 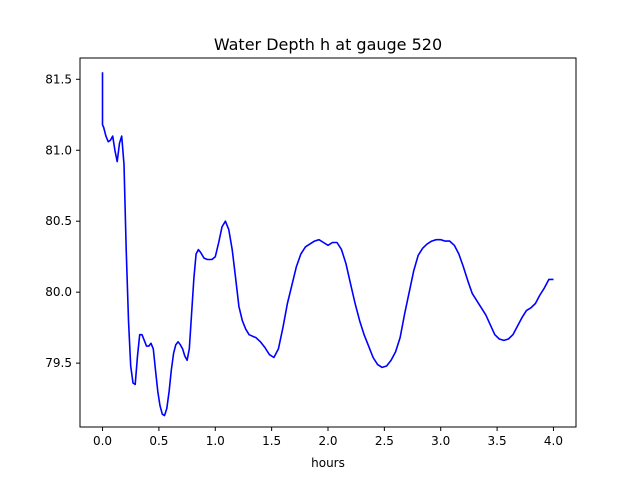 What do you see at coordinates (384, 441) in the screenshot?
I see `x-tick-label: 2.5` at bounding box center [384, 441].